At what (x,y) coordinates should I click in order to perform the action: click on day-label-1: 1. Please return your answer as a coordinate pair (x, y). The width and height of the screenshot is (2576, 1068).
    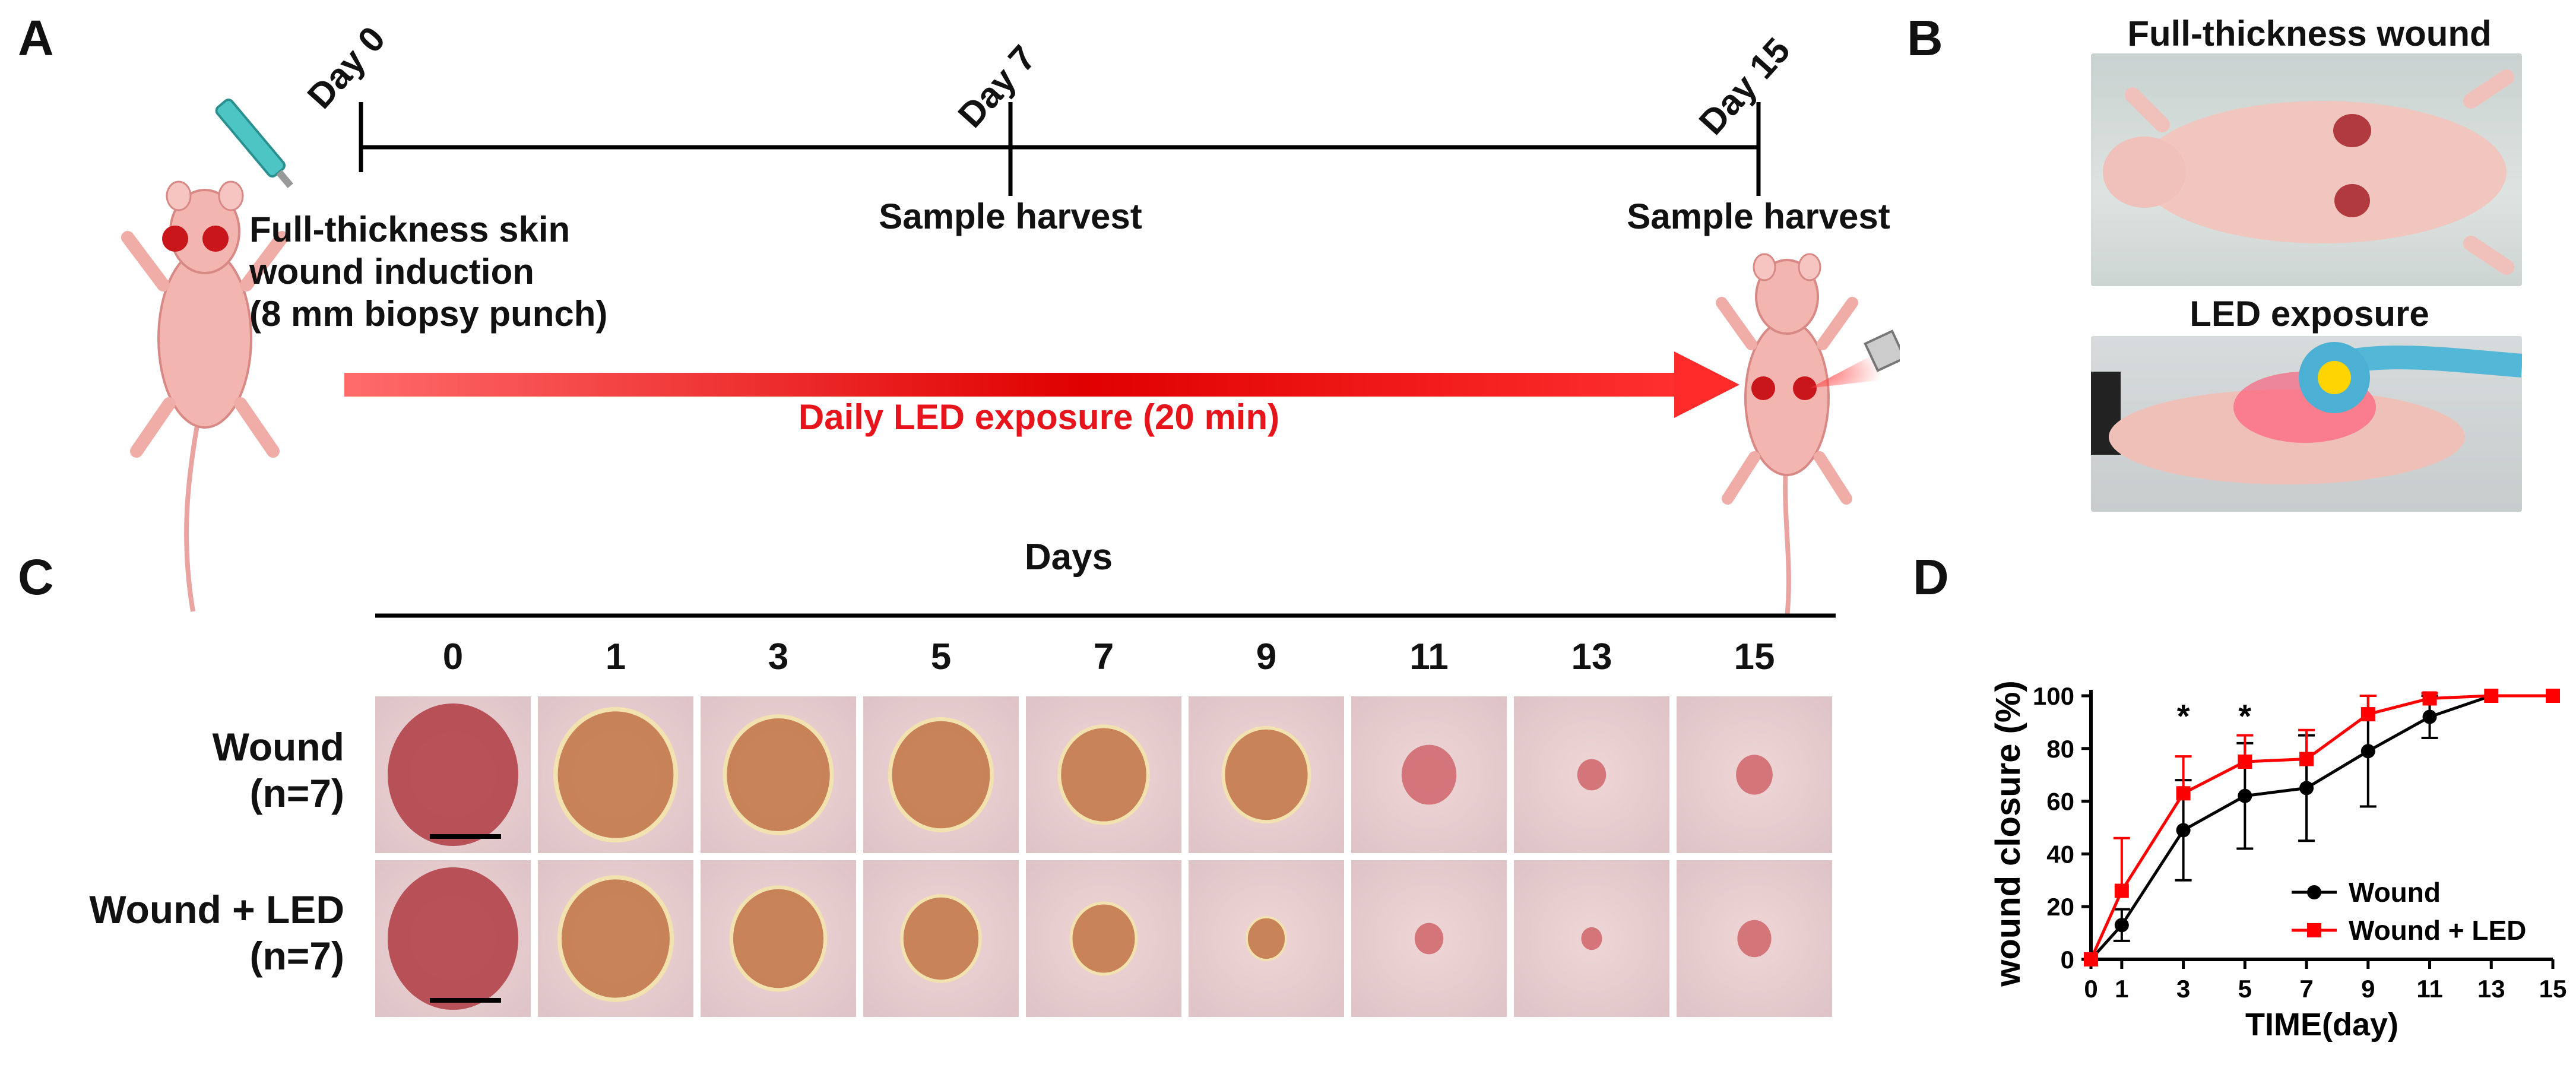
    Looking at the image, I should click on (615, 656).